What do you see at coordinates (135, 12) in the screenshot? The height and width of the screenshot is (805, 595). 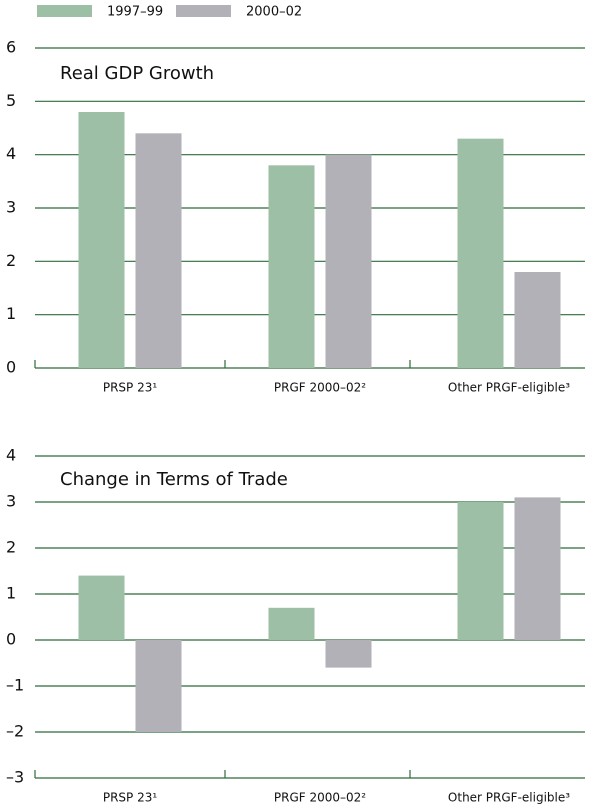 I see `legend-label: 1997–99` at bounding box center [135, 12].